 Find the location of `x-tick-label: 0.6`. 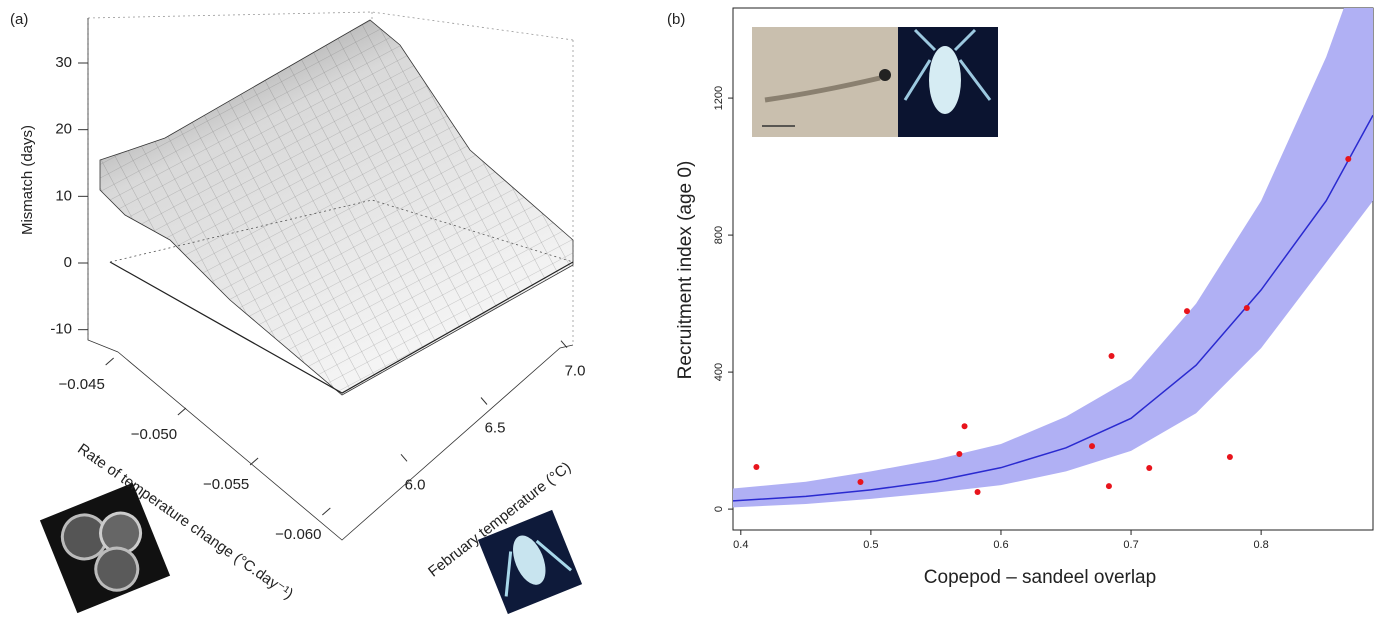

x-tick-label: 0.6 is located at coordinates (1000, 545).